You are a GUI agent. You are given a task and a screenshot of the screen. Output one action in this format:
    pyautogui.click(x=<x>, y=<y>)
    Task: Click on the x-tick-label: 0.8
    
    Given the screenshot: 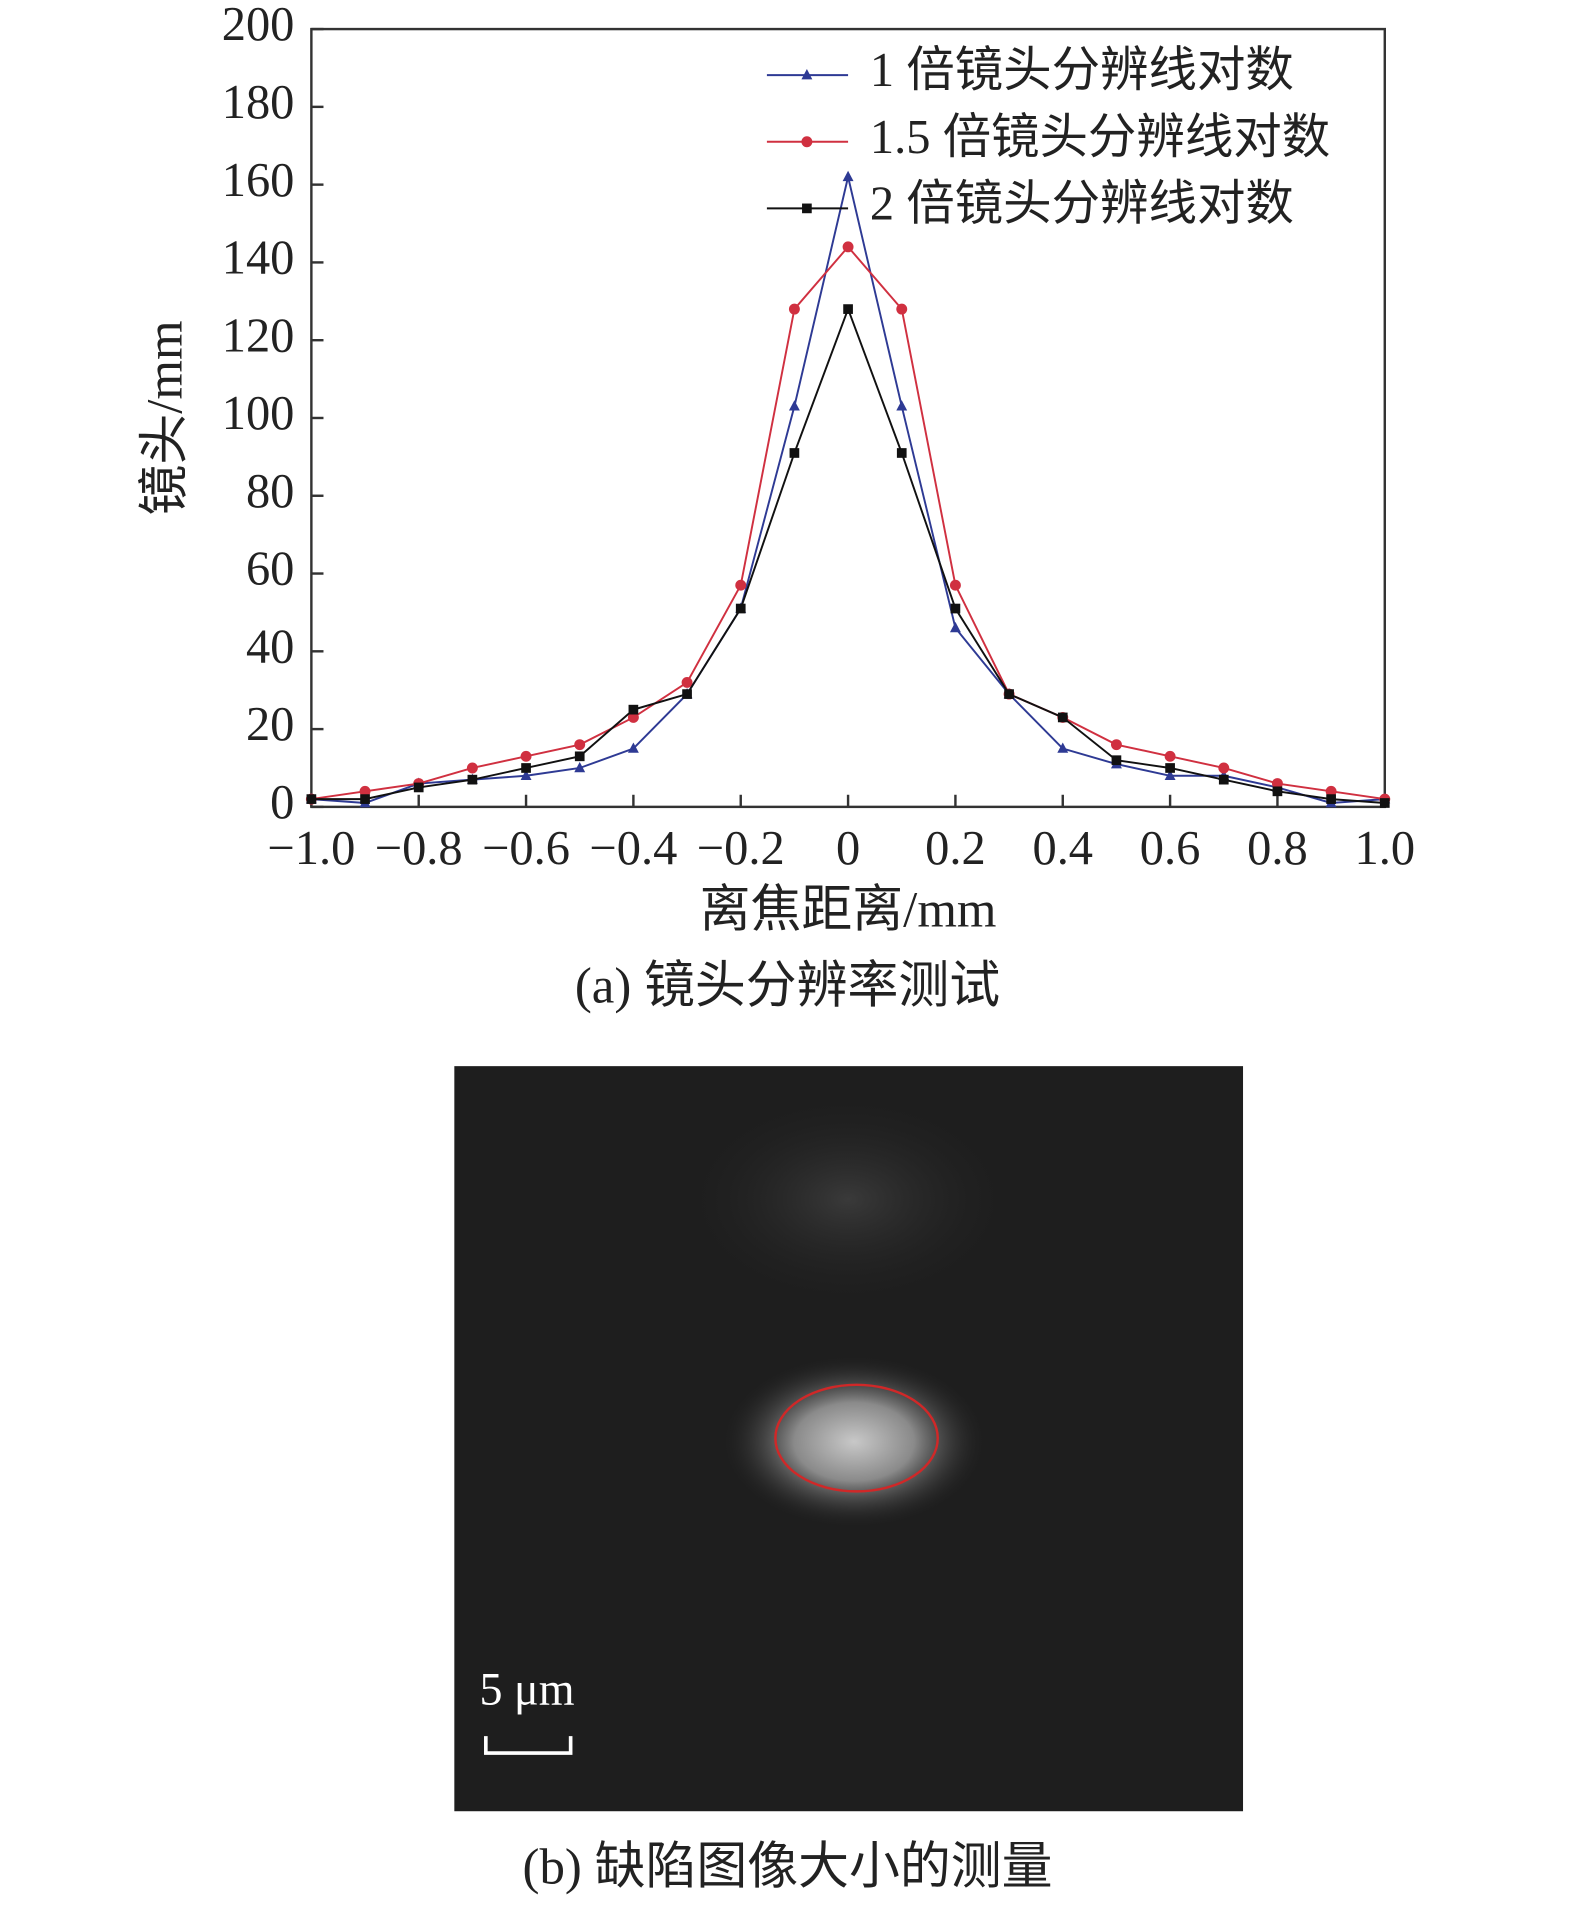 What is the action you would take?
    pyautogui.click(x=1277, y=848)
    